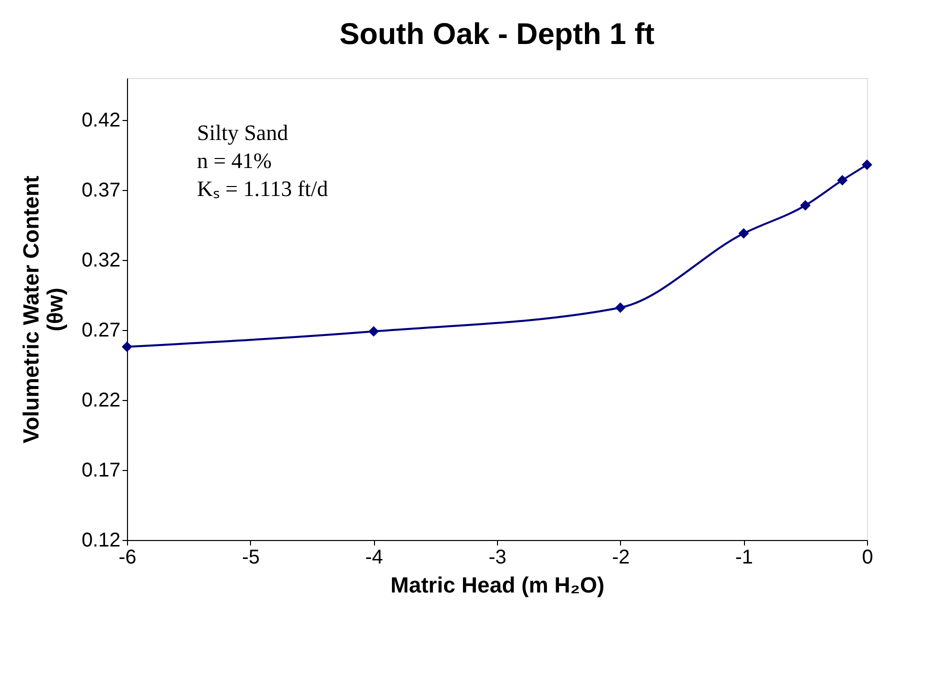 This screenshot has width=933, height=674. What do you see at coordinates (101, 471) in the screenshot?
I see `y-tick-label: 0.17` at bounding box center [101, 471].